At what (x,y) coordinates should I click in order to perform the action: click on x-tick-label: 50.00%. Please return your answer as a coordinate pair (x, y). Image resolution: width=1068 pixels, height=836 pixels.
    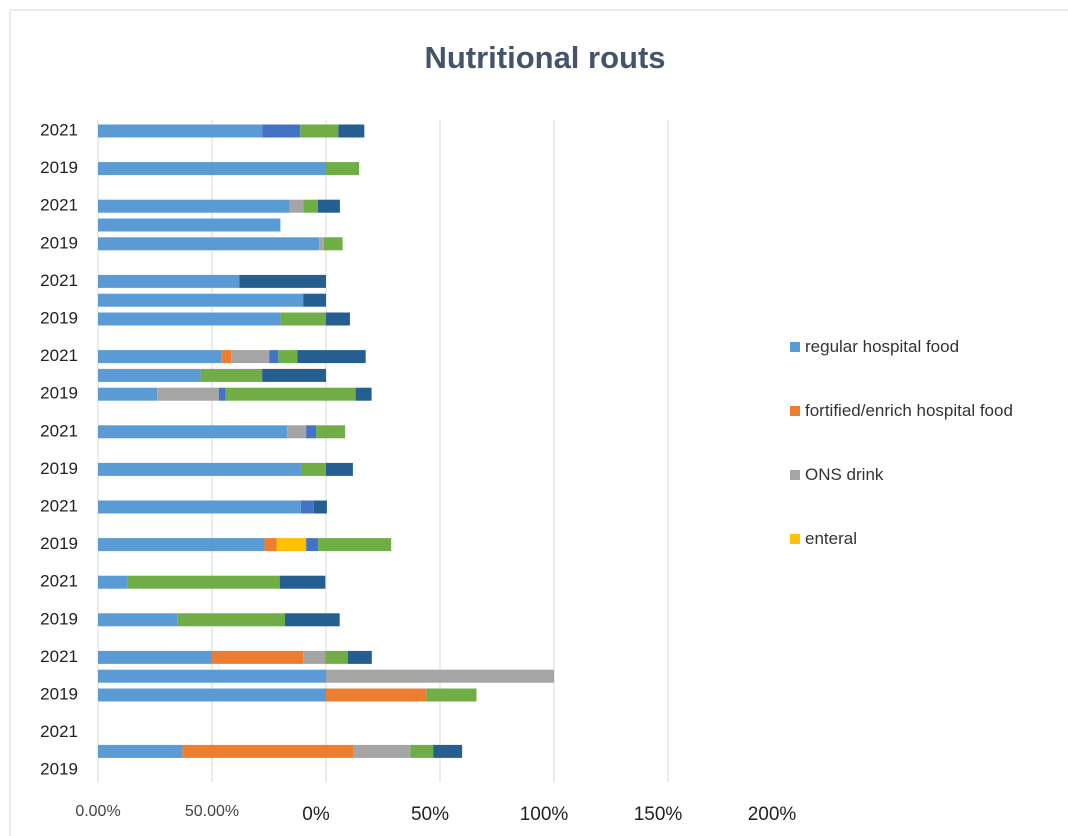
    Looking at the image, I should click on (212, 811).